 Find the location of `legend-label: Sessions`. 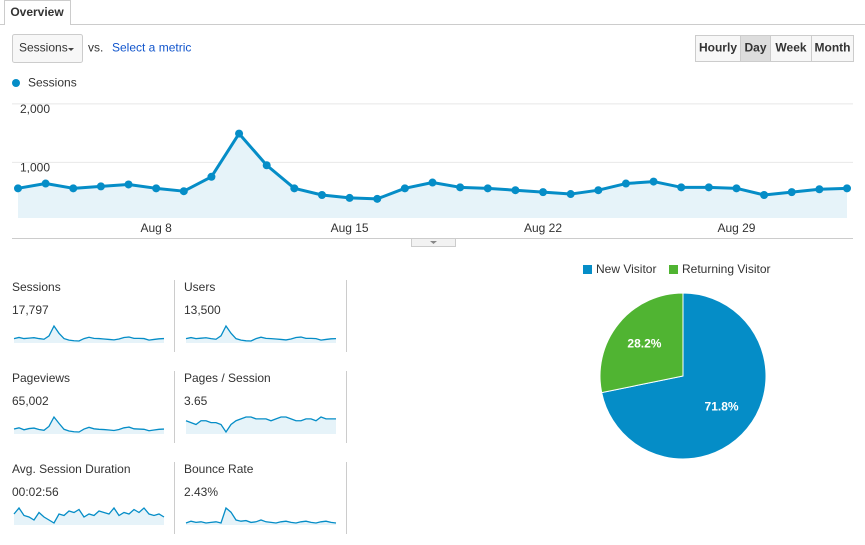

legend-label: Sessions is located at coordinates (52, 83).